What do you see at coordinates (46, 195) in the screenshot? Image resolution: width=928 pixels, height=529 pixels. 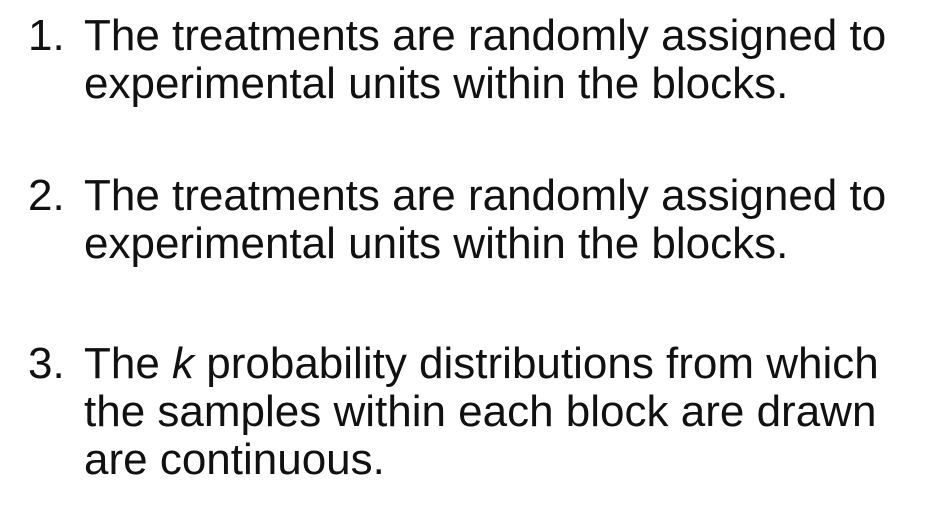 I see `item-number: 2.` at bounding box center [46, 195].